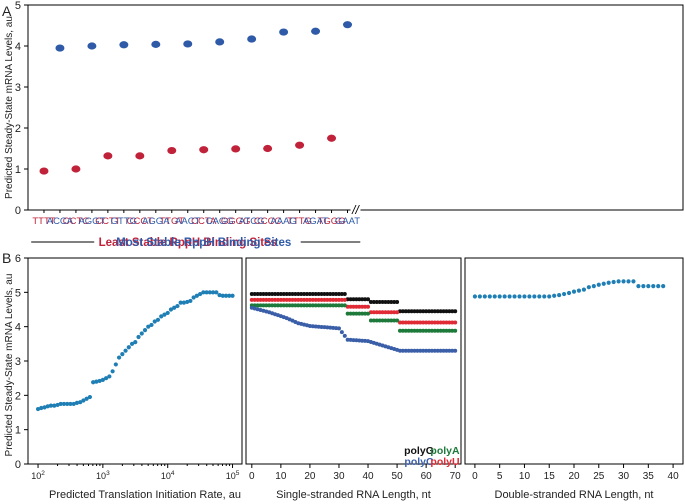 The width and height of the screenshot is (685, 504). I want to click on panel-b1-ytick-label: 6, so click(18, 259).